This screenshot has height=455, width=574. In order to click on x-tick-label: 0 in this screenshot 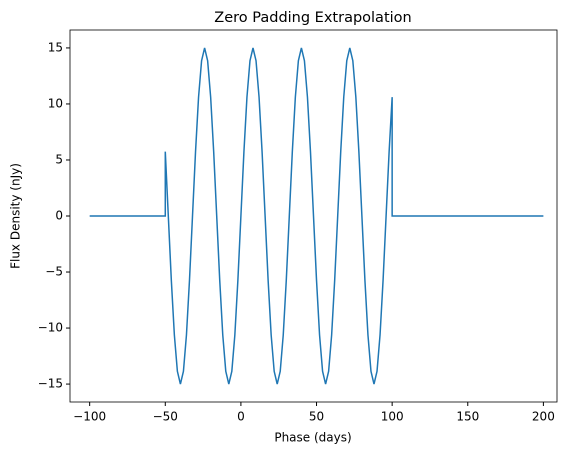, I will do `click(241, 417)`.